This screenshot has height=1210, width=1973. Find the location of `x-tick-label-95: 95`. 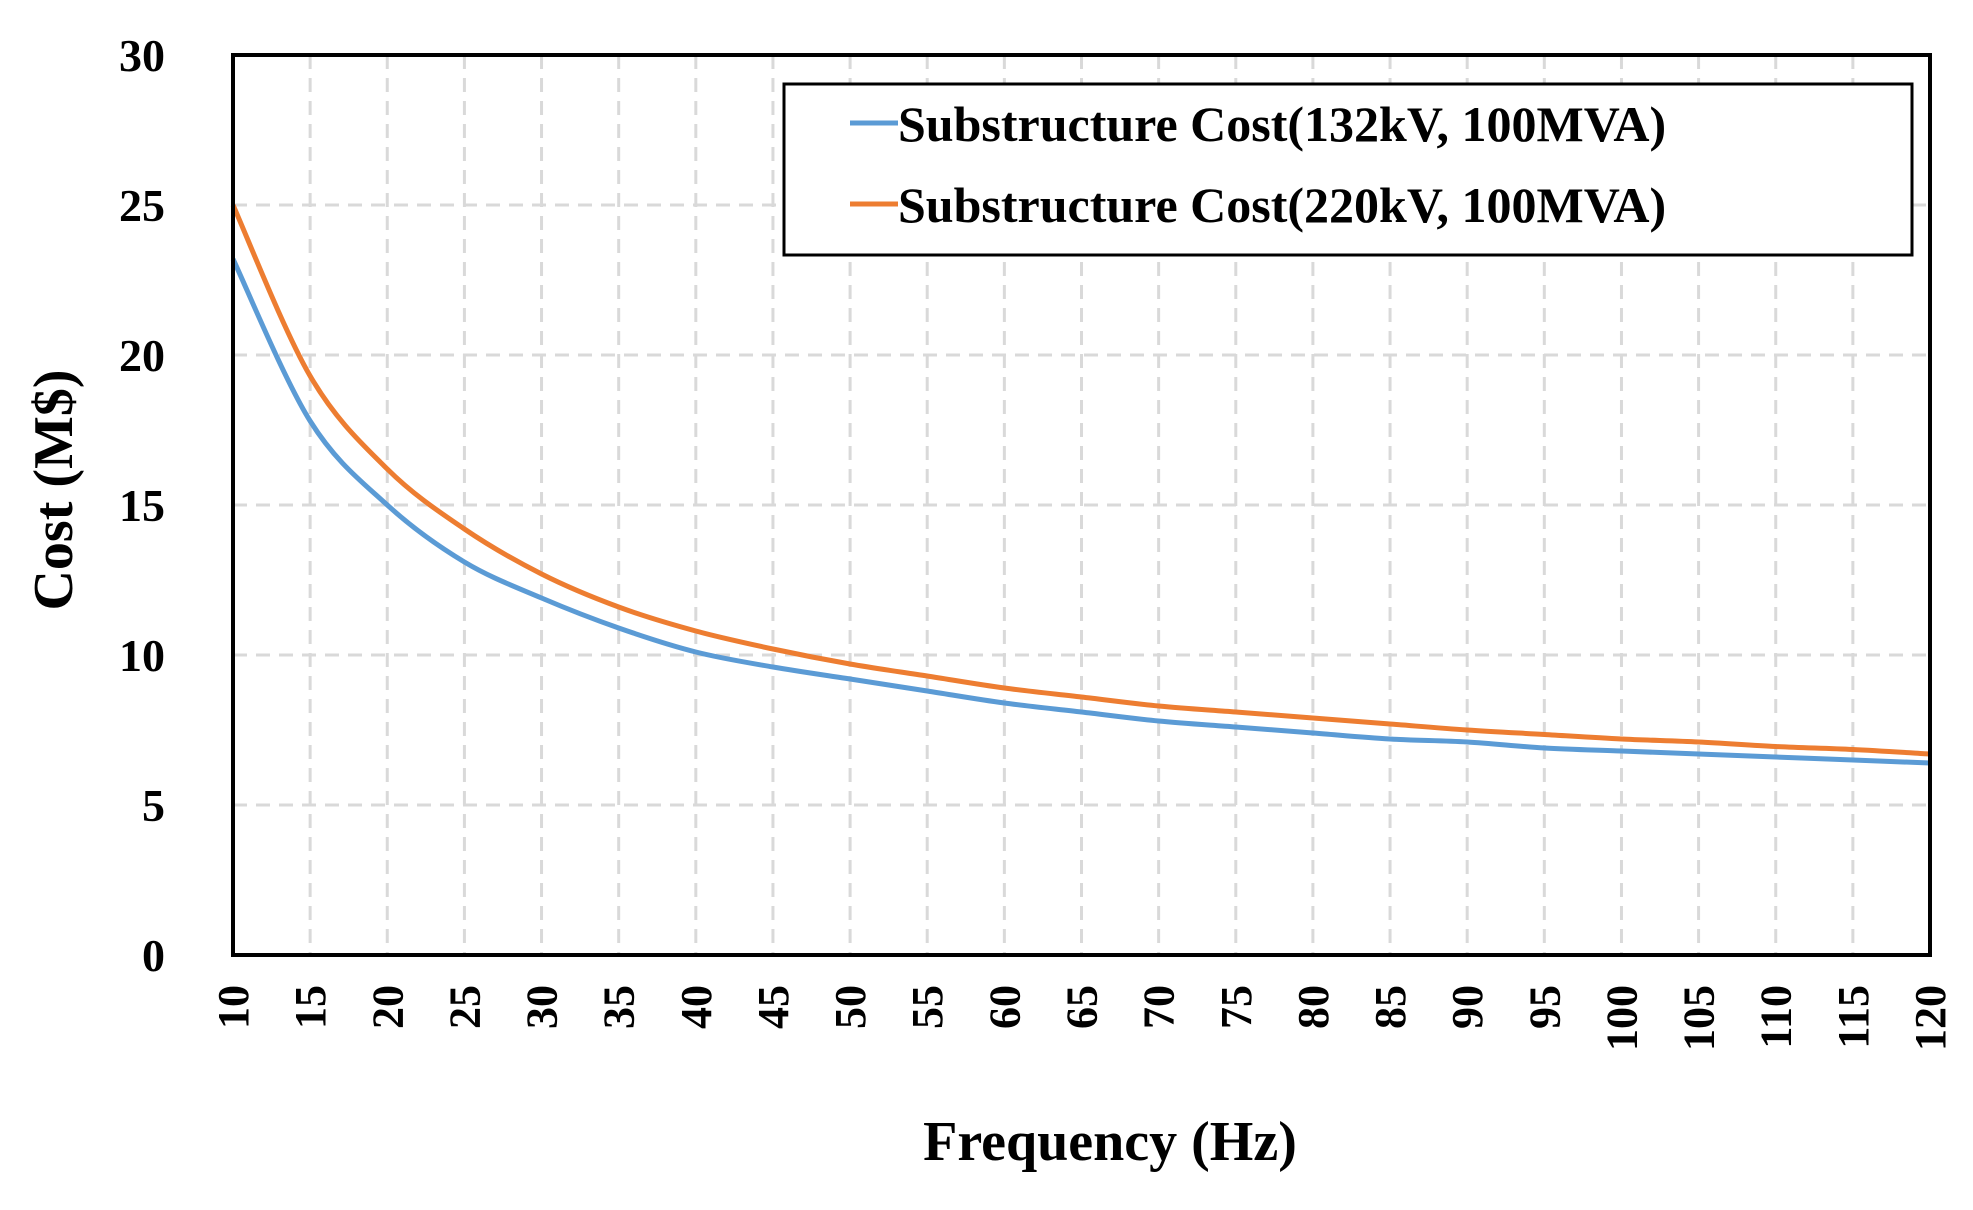

x-tick-label-95: 95 is located at coordinates (1544, 1007).